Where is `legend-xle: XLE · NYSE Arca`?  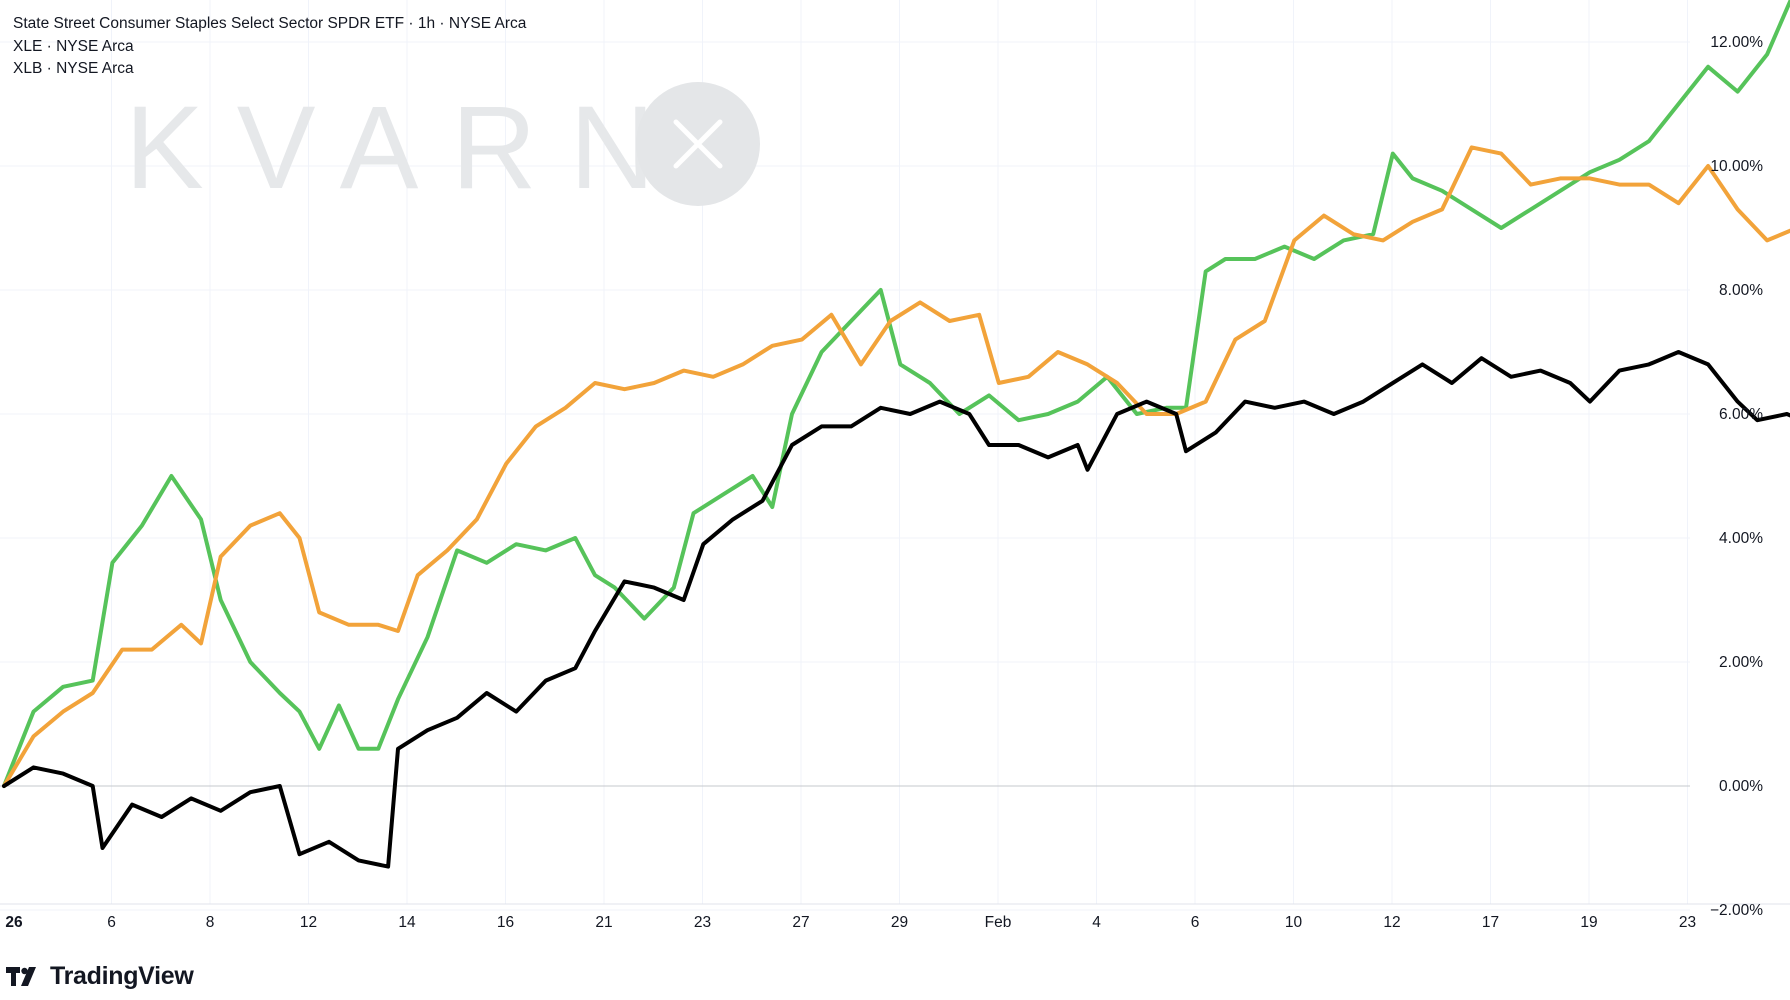 legend-xle: XLE · NYSE Arca is located at coordinates (73, 46).